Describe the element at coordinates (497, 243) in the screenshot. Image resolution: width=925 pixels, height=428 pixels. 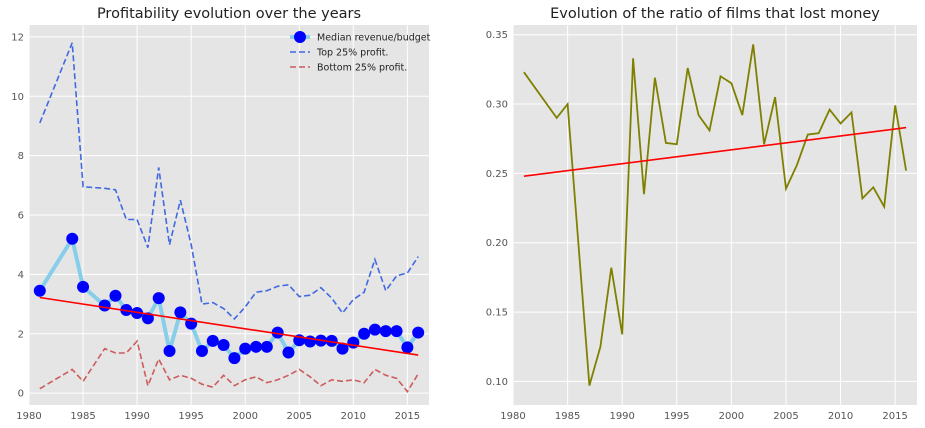
I see `y-tick-label: 0.20` at that location.